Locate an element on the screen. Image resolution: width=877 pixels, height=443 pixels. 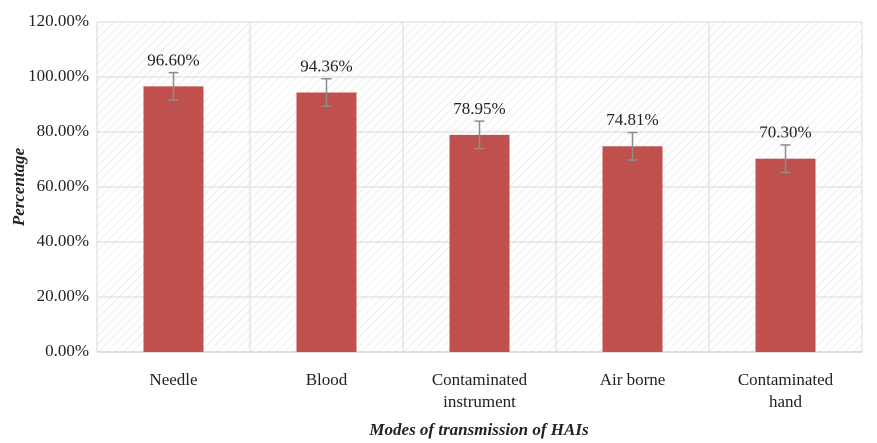
x-tick-label: Air borne is located at coordinates (633, 379).